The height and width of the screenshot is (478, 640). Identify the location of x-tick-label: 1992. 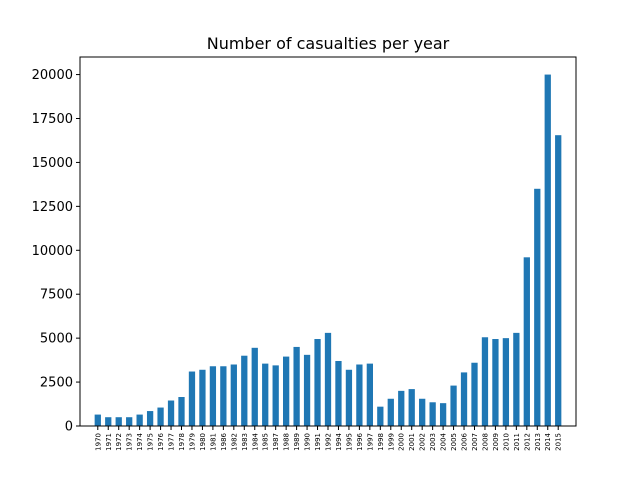
(329, 442).